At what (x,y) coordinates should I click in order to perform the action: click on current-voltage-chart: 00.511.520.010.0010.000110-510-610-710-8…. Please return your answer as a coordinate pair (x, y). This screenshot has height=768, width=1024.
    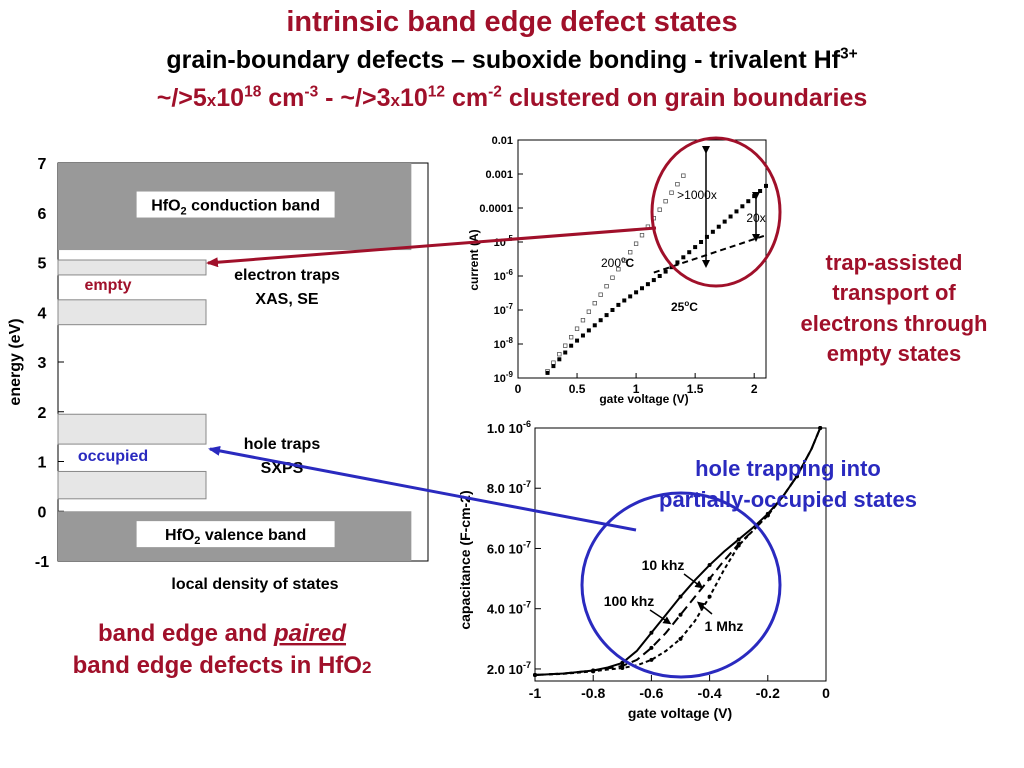
    Looking at the image, I should click on (624, 270).